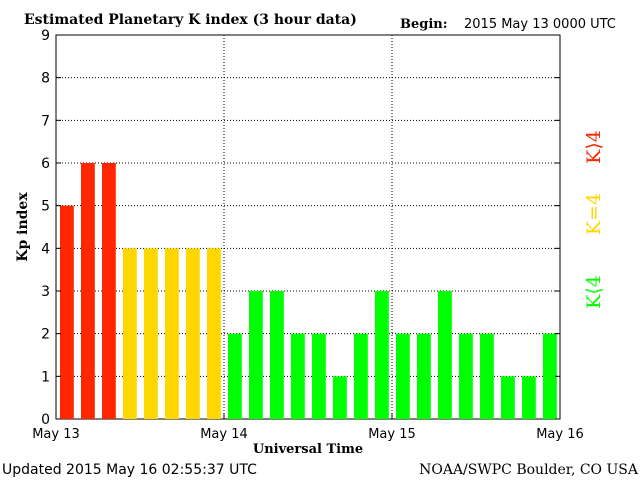 The height and width of the screenshot is (480, 640). What do you see at coordinates (45, 207) in the screenshot?
I see `y-tick-label: 5` at bounding box center [45, 207].